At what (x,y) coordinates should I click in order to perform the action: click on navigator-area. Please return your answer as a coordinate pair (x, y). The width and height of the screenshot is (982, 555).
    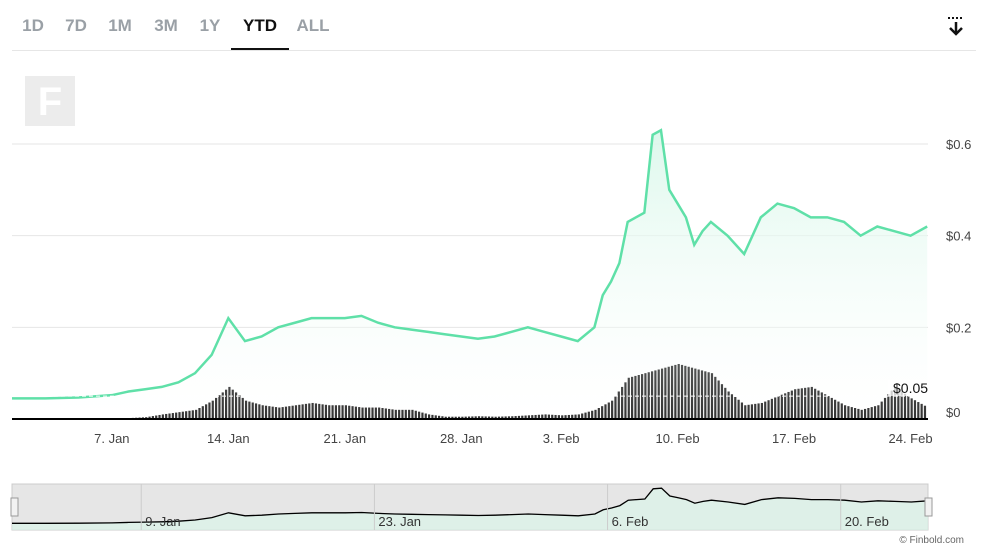
    Looking at the image, I should click on (470, 509).